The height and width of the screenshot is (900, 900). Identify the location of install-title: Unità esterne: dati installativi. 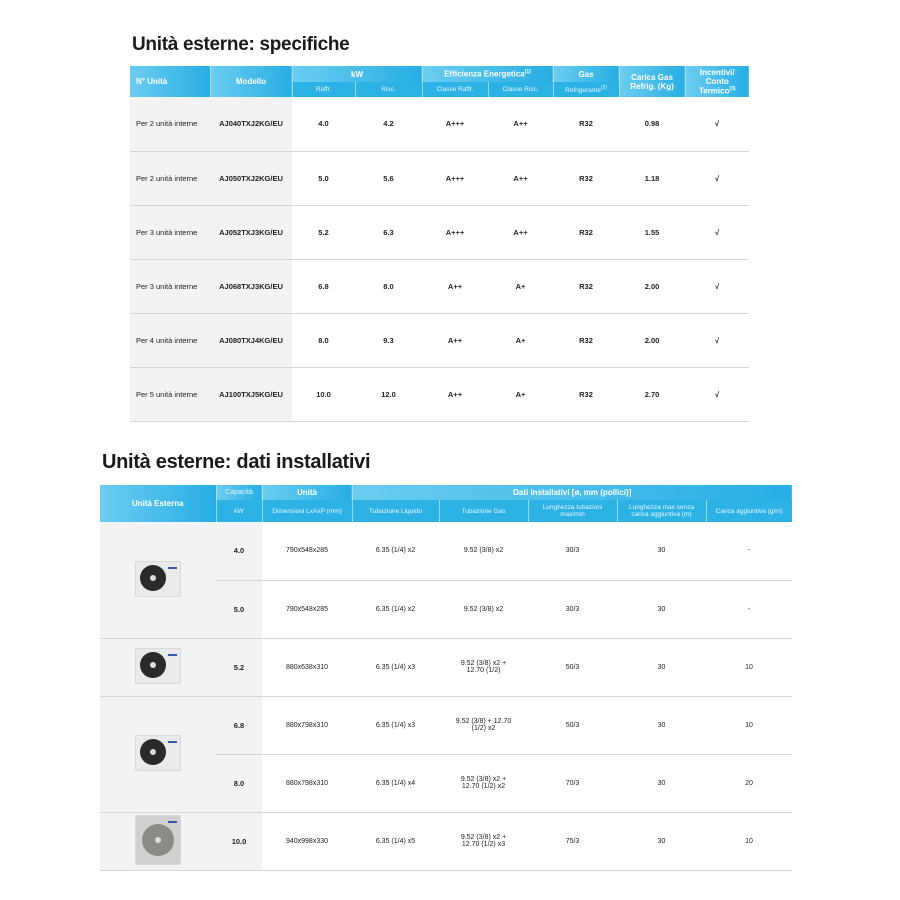
(236, 462).